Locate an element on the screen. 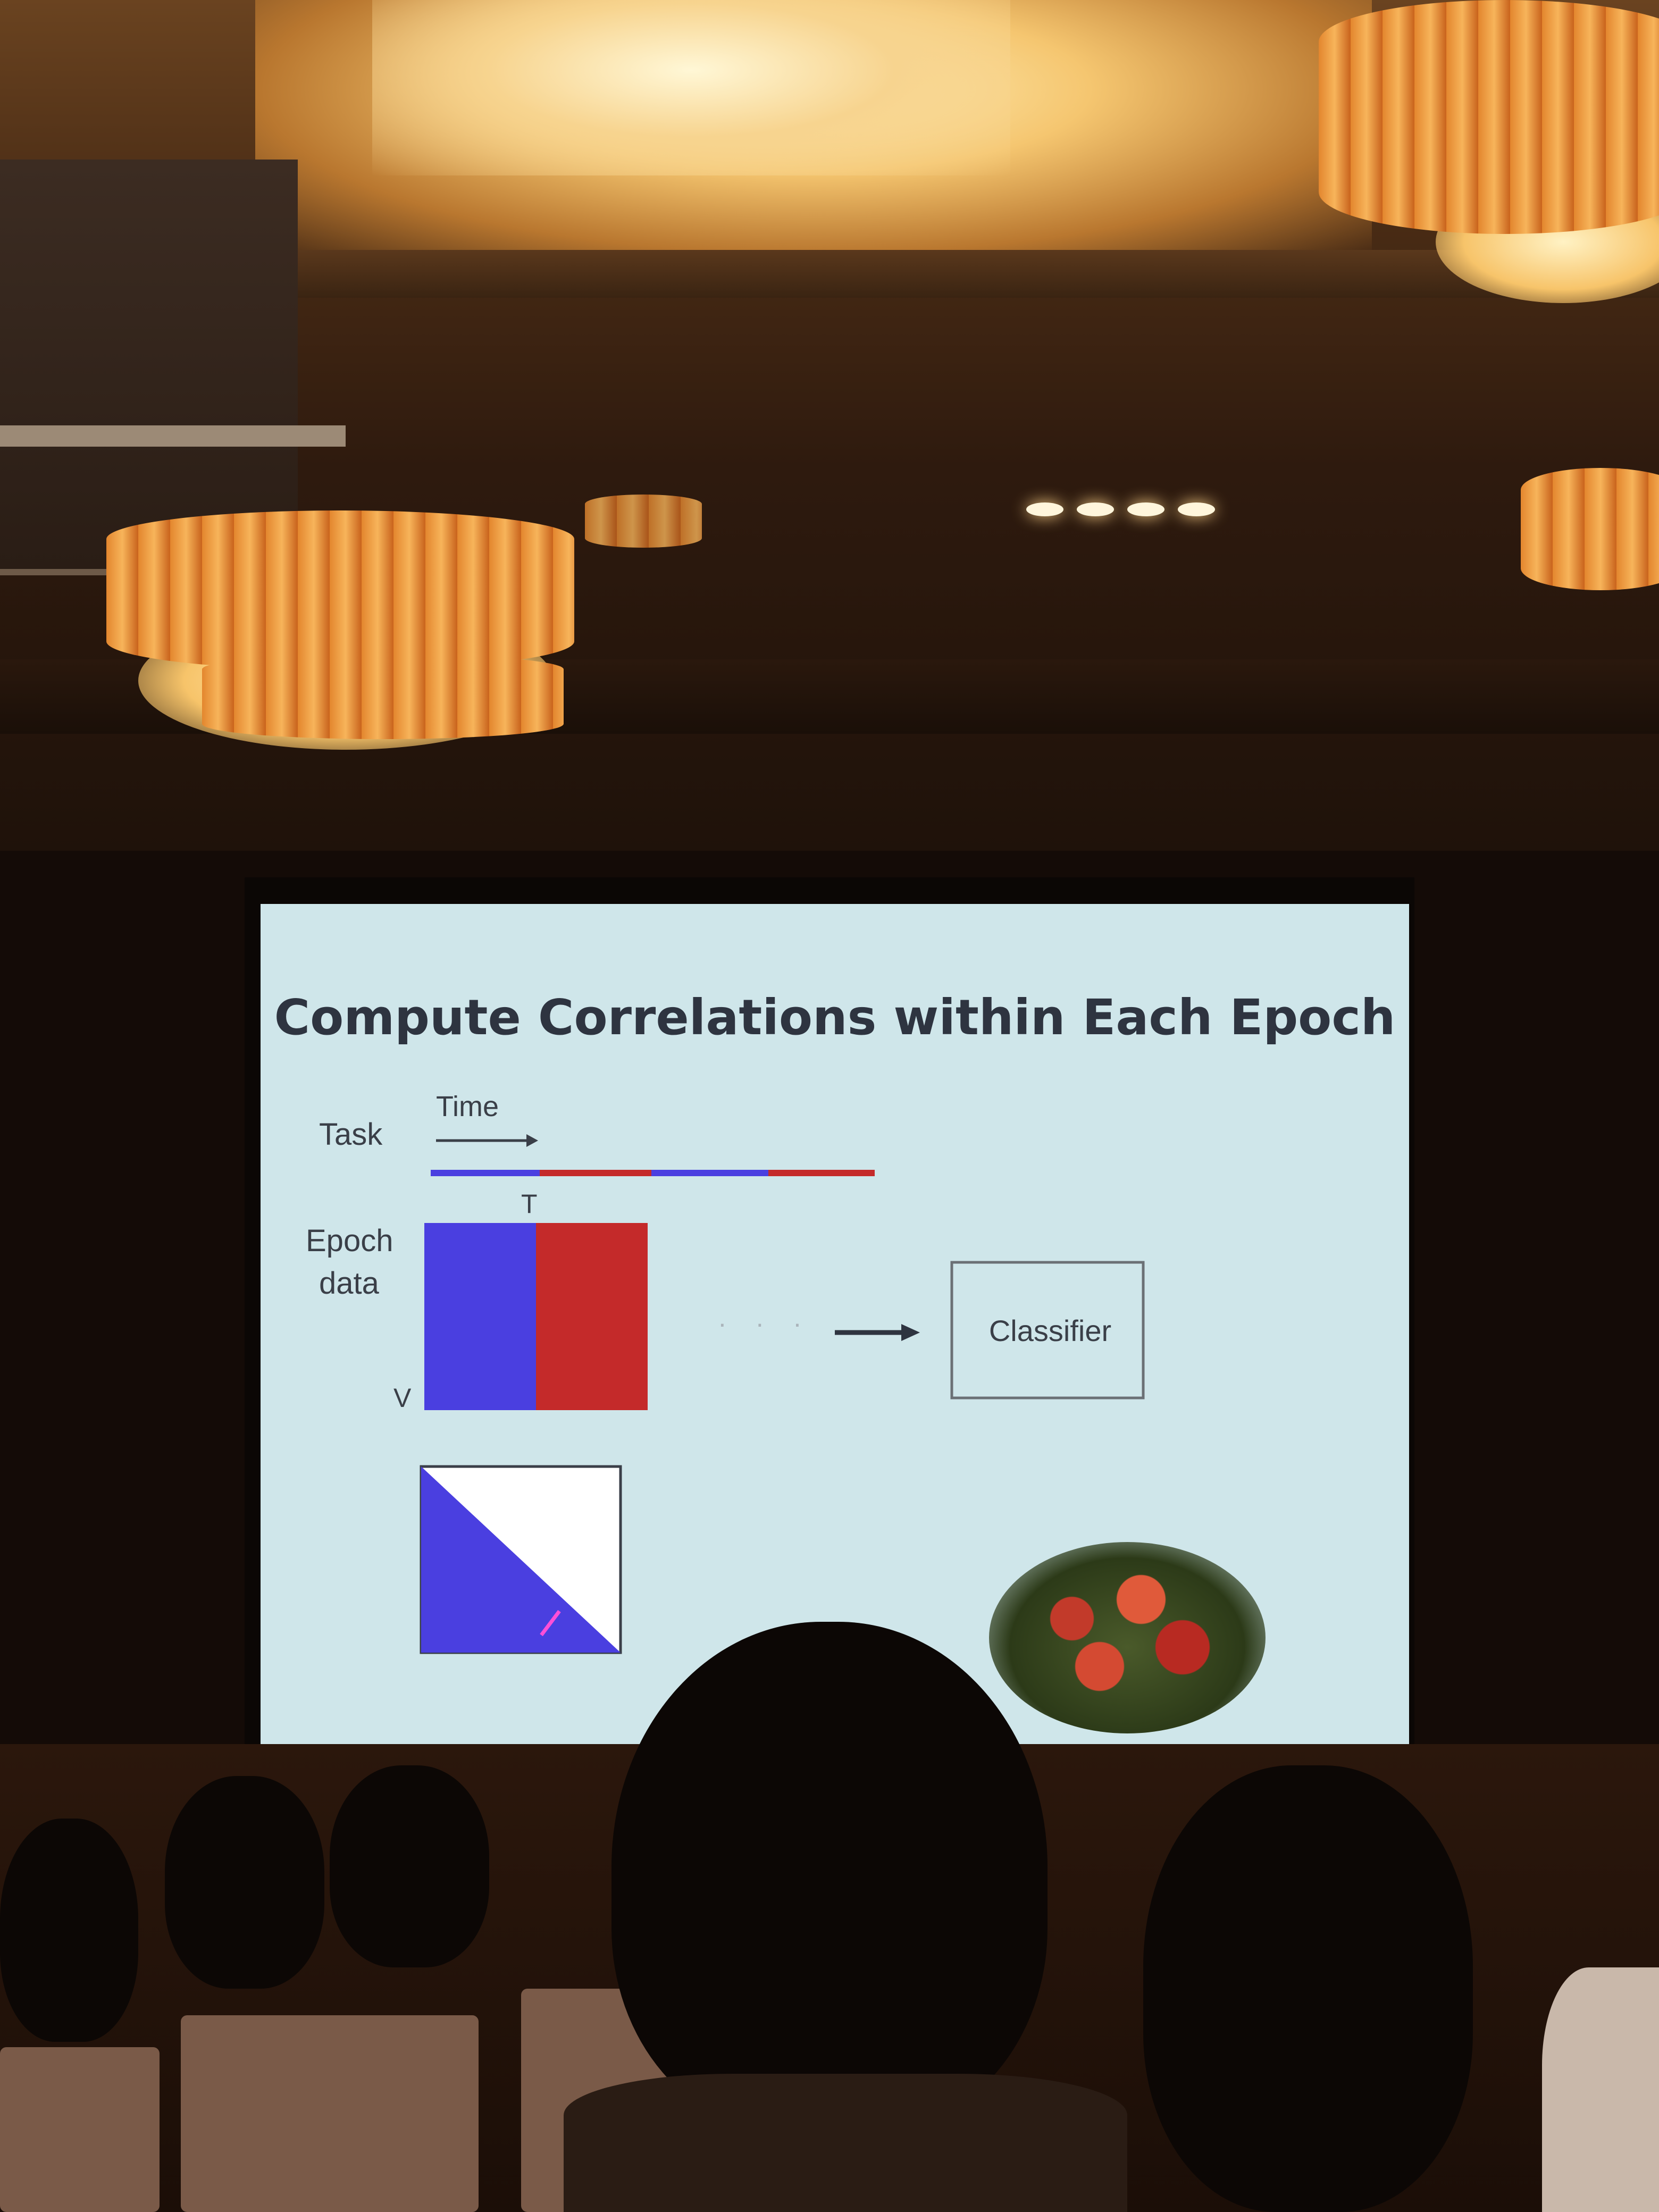  pendant-lamp-left-lower is located at coordinates (383, 696).